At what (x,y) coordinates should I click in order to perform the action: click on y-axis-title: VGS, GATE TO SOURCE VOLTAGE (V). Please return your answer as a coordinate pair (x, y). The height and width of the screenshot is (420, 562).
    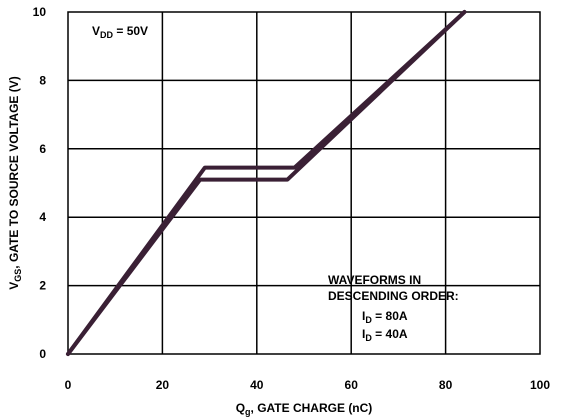
    Looking at the image, I should click on (15, 182).